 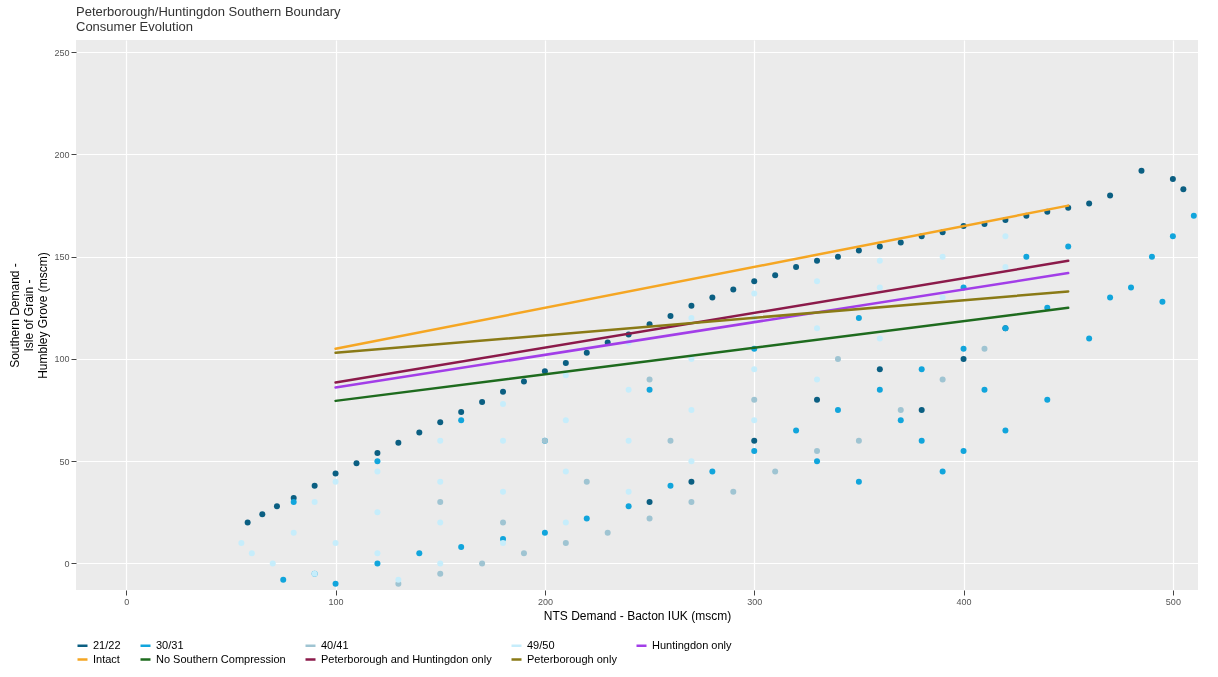 I want to click on legend-label: Peterborough only, so click(x=572, y=658).